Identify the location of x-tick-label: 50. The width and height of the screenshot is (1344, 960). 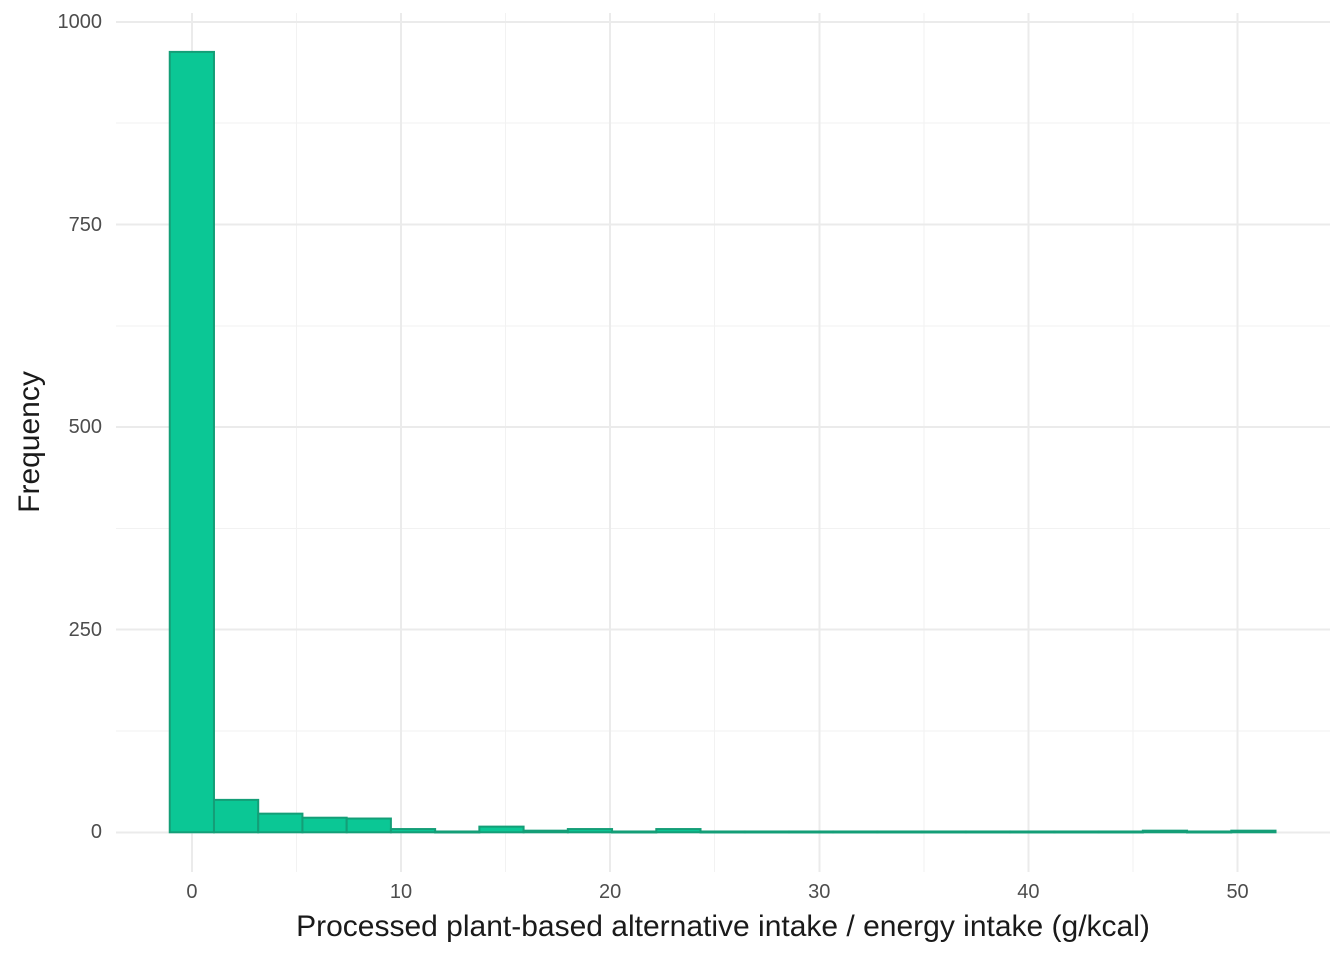
(1237, 892).